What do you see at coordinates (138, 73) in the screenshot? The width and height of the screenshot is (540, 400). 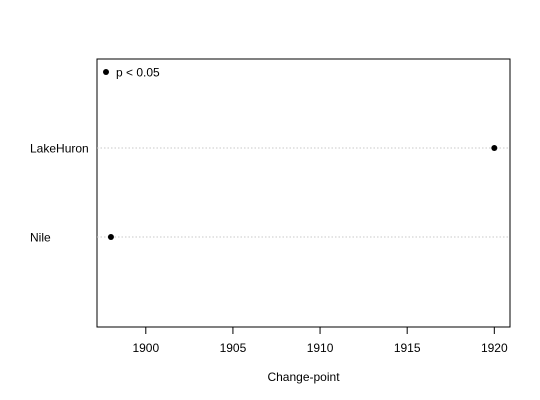 I see `legend-label: p < 0.05` at bounding box center [138, 73].